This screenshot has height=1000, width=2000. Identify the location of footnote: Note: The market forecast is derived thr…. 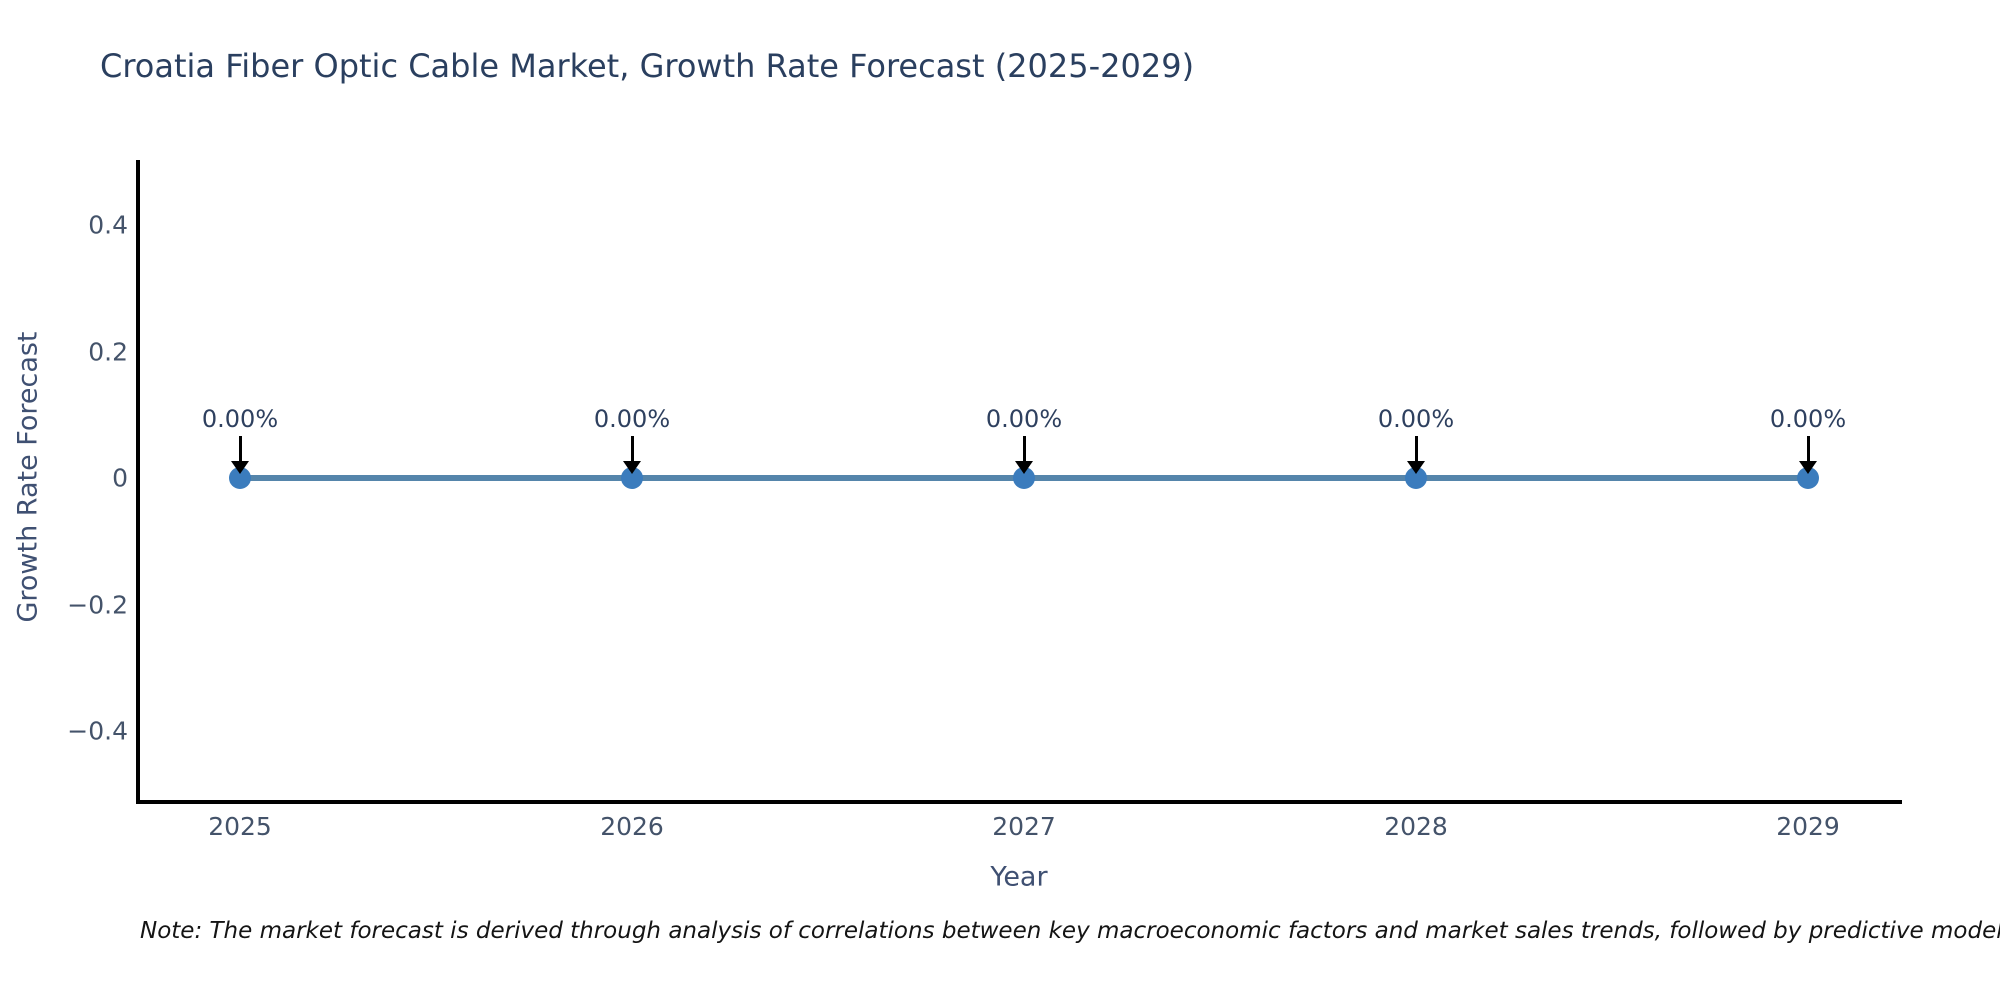
(1070, 931).